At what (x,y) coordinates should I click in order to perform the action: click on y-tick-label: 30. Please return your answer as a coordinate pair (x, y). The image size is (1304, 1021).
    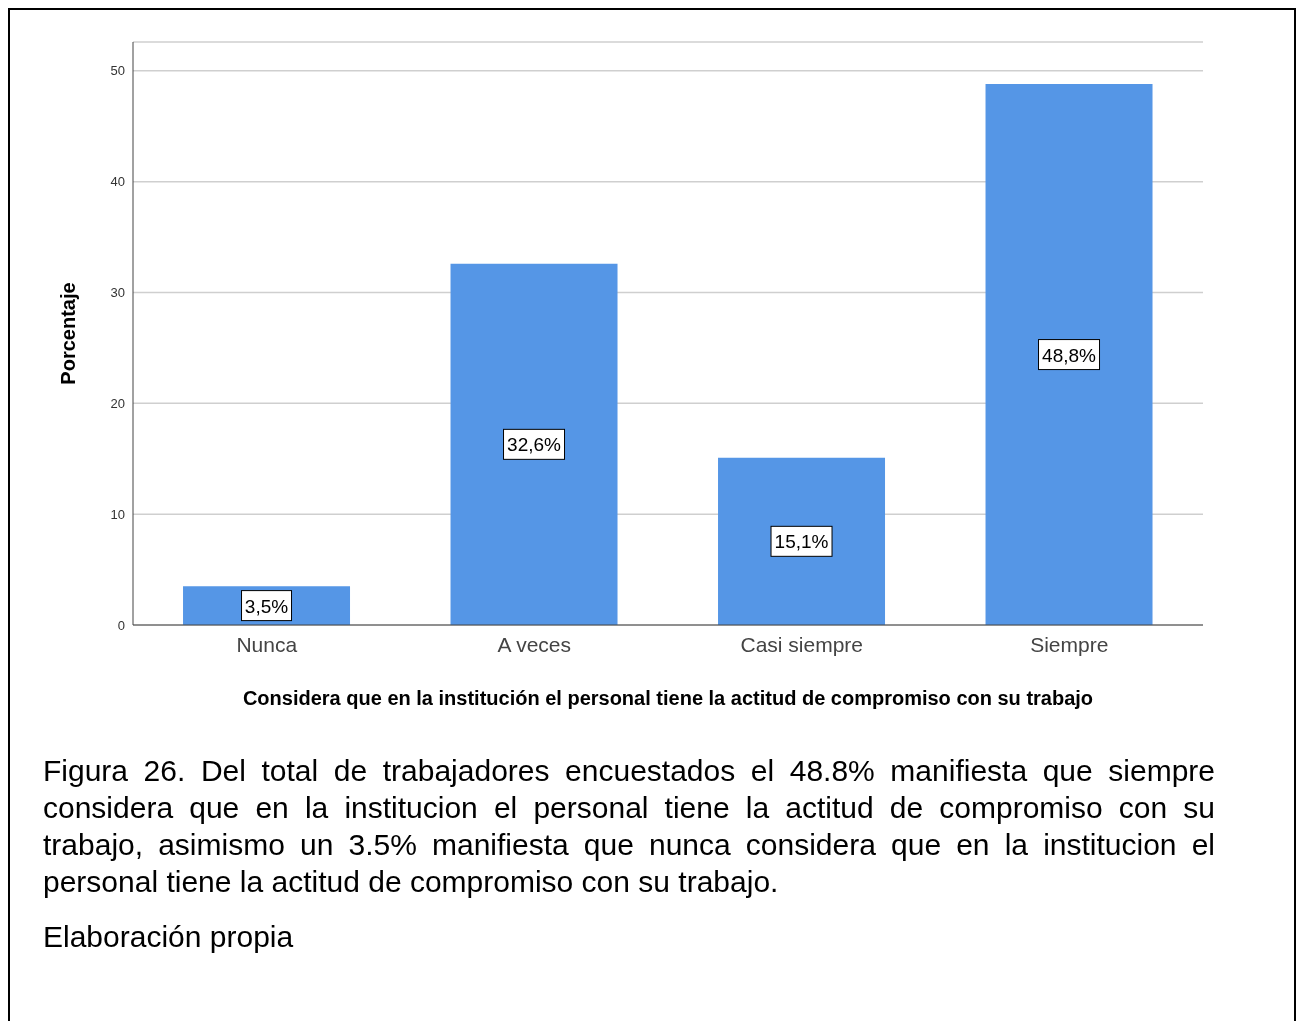
    Looking at the image, I should click on (117, 293).